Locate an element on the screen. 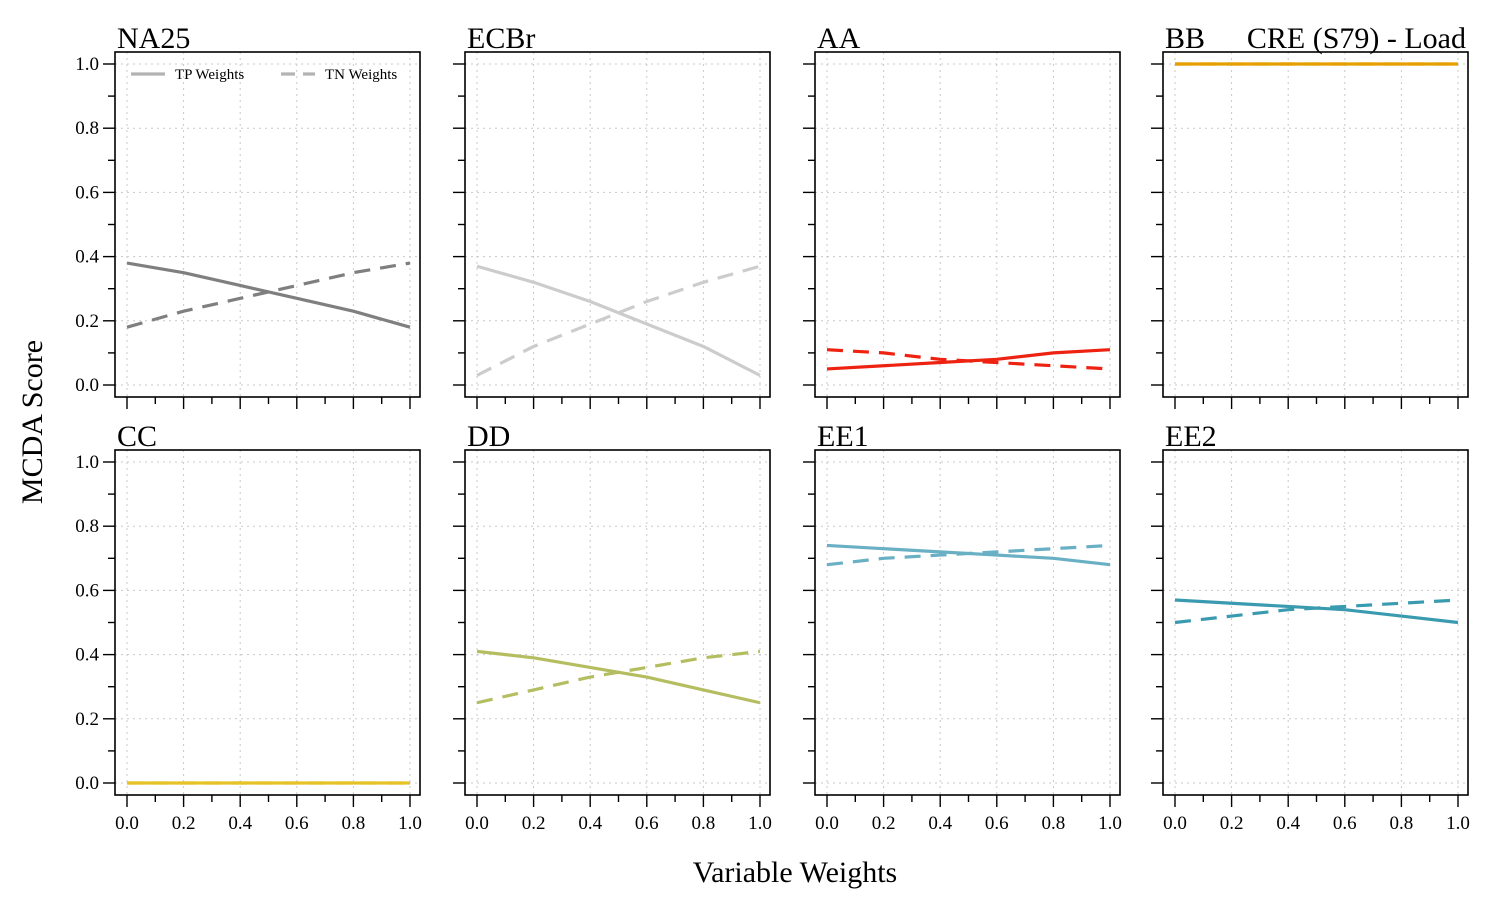  panel-title: EE1 is located at coordinates (843, 436).